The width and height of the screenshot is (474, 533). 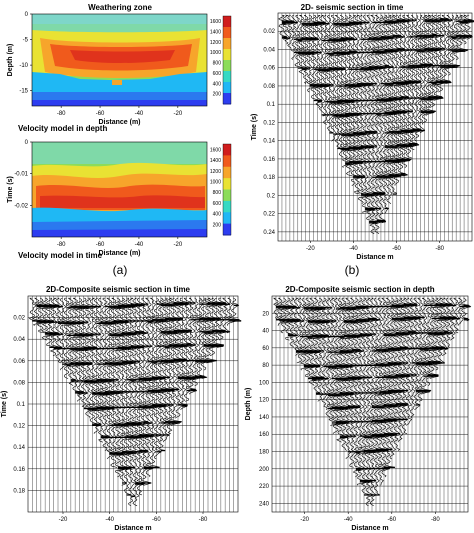 I want to click on y-tick-label: 0.04, so click(x=269, y=50).